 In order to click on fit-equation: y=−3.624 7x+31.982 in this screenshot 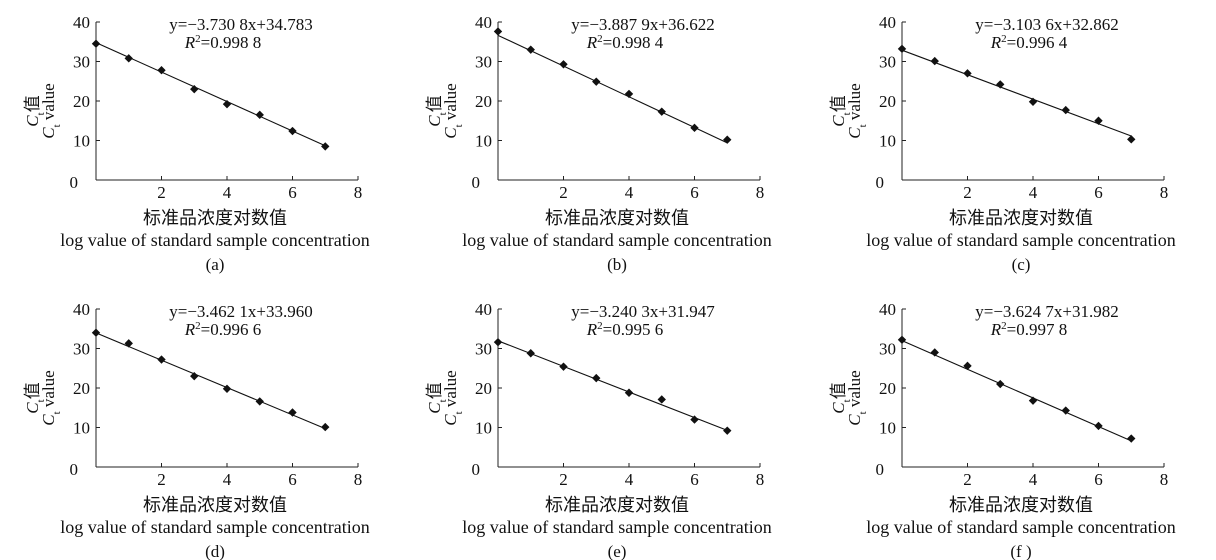, I will do `click(1047, 311)`.